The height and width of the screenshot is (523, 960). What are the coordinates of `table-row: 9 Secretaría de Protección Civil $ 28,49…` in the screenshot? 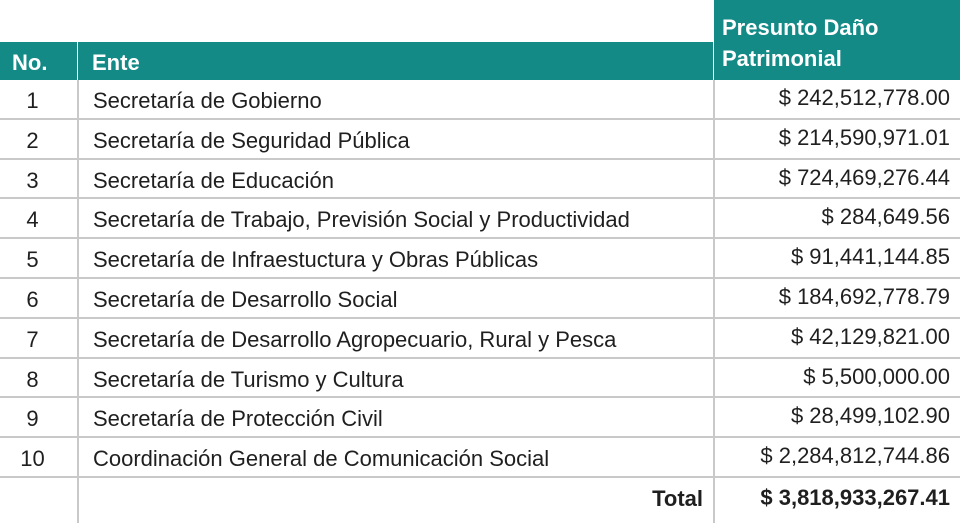 It's located at (480, 418).